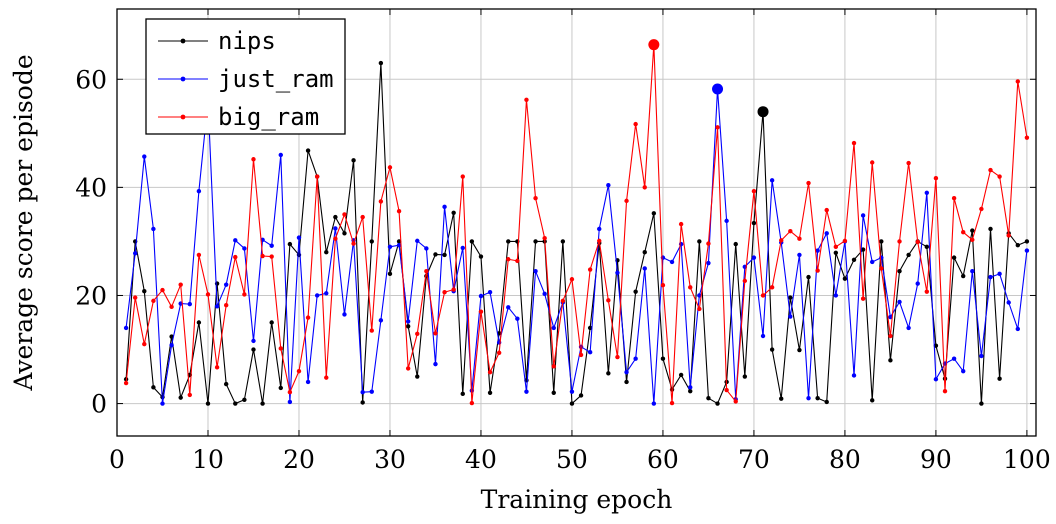 Image resolution: width=1056 pixels, height=524 pixels. I want to click on legend-marker, so click(183, 117).